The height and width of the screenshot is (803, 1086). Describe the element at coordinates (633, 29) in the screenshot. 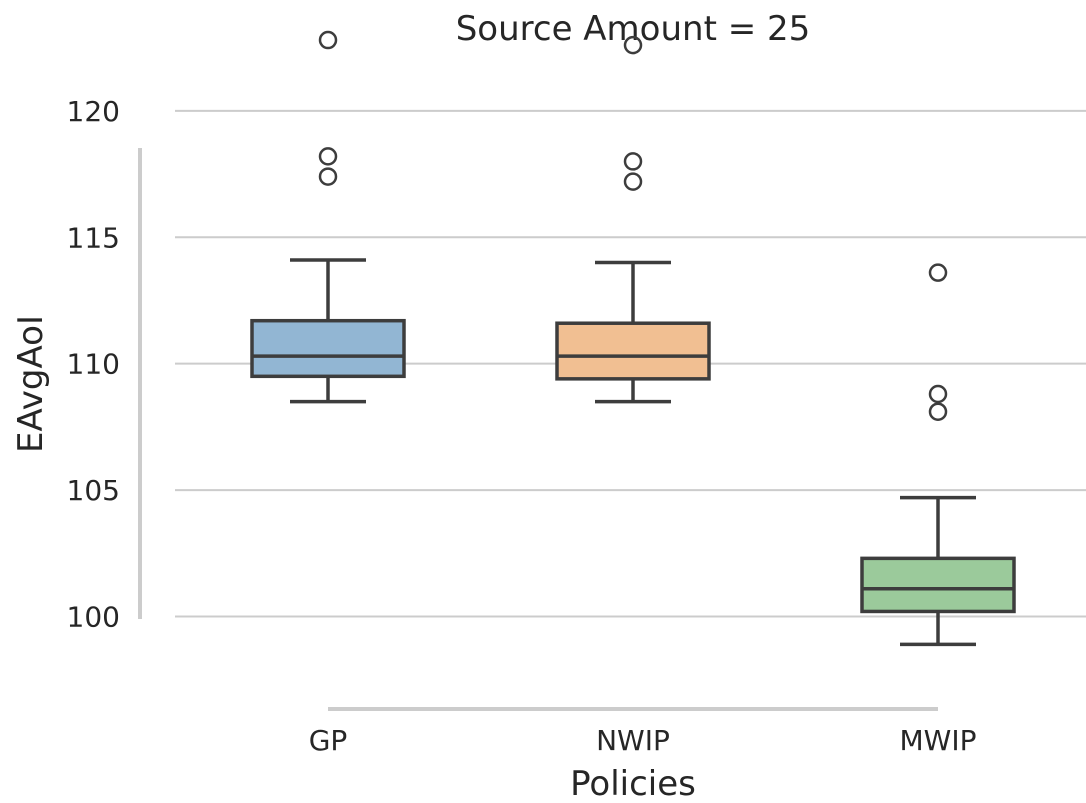

I see `chart-title: Source Amount = 25` at that location.